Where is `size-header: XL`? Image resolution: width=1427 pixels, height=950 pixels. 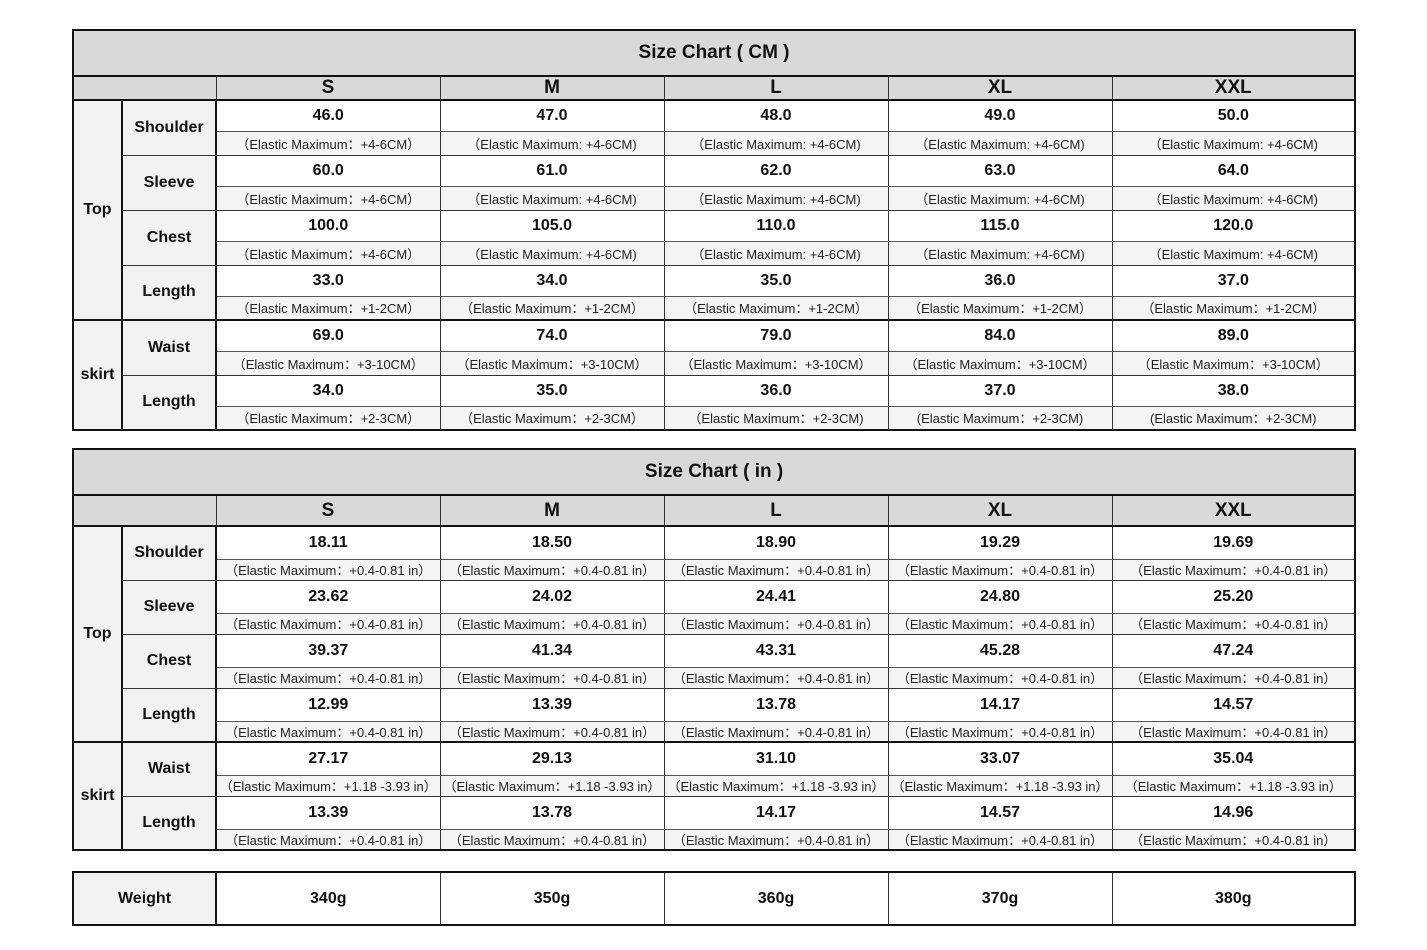
size-header: XL is located at coordinates (1000, 88).